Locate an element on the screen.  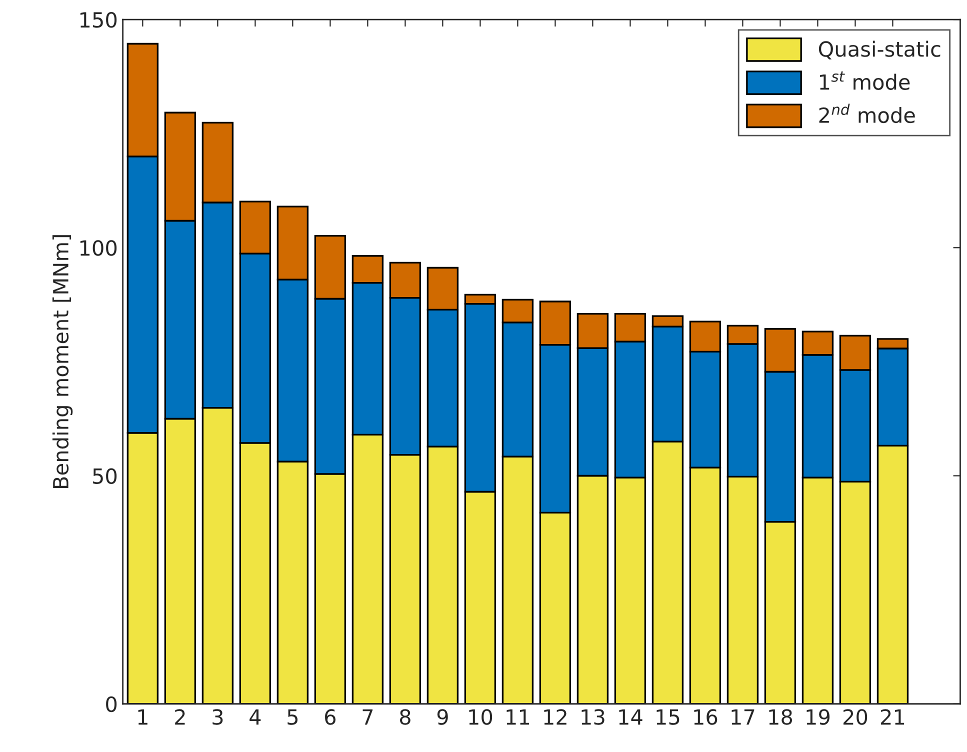
x-tick-label: 4 is located at coordinates (255, 717).